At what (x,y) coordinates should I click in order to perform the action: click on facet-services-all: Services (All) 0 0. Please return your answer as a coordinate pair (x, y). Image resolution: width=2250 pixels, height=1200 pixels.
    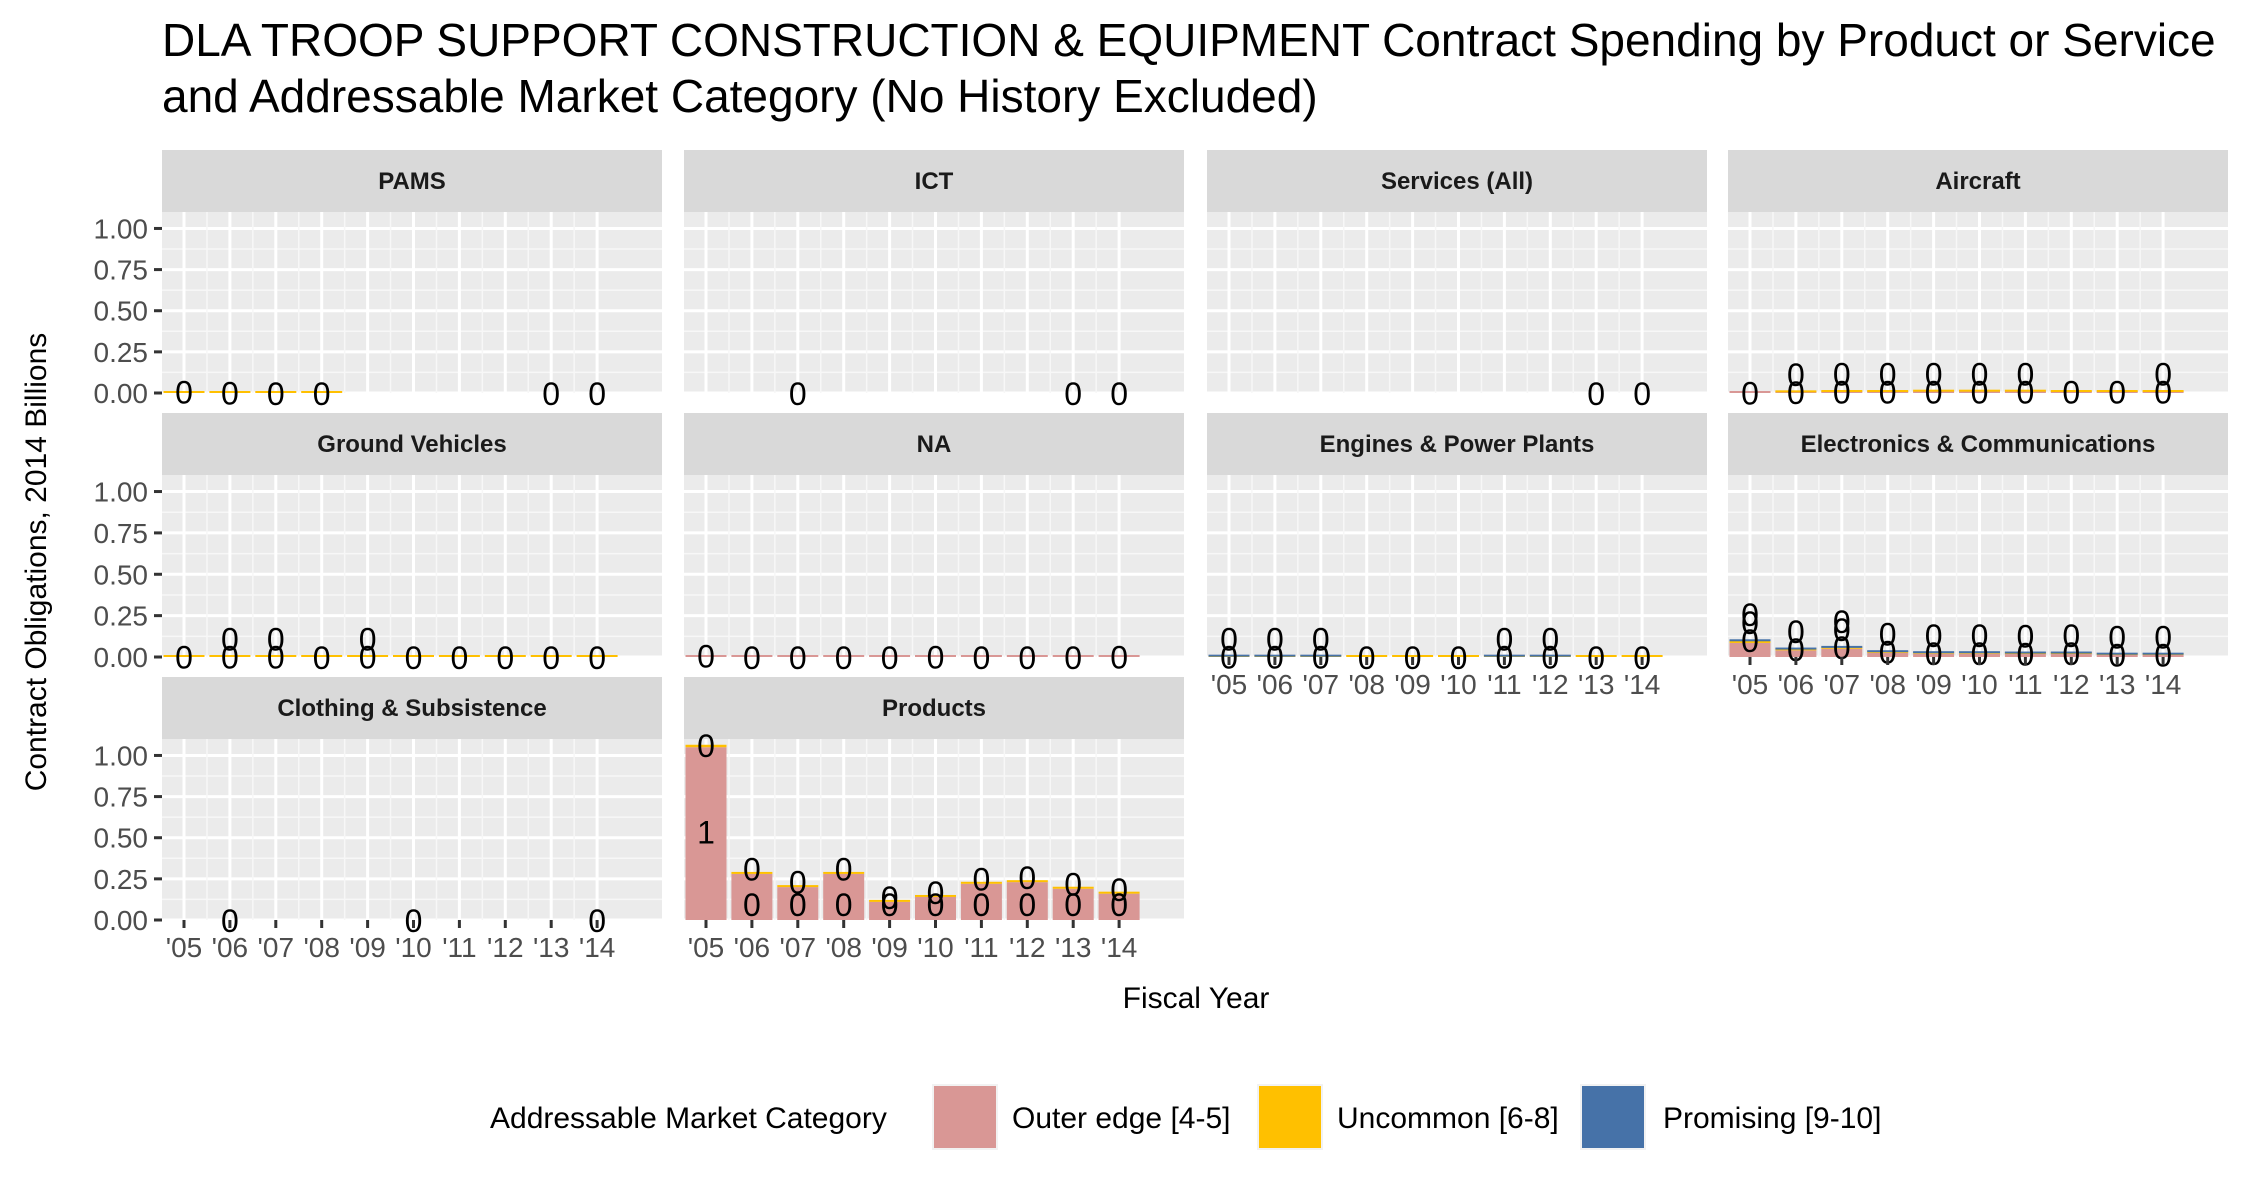
    Looking at the image, I should click on (1457, 281).